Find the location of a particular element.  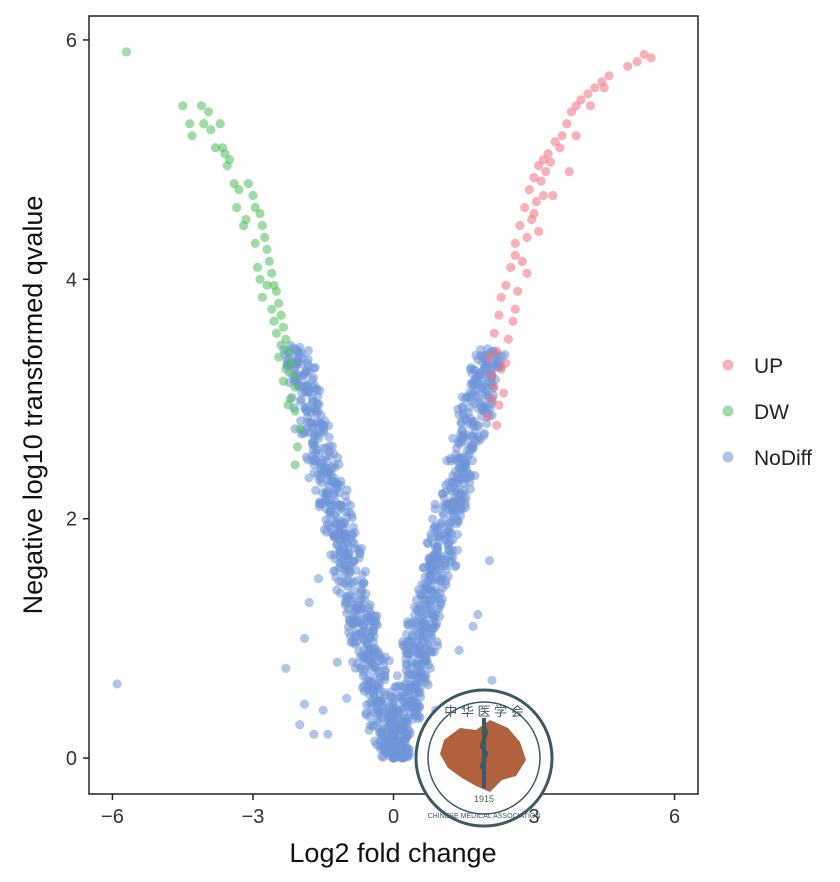

seal-text-bottom: CHINESE MEDICAL ASSOCIATION is located at coordinates (484, 816).